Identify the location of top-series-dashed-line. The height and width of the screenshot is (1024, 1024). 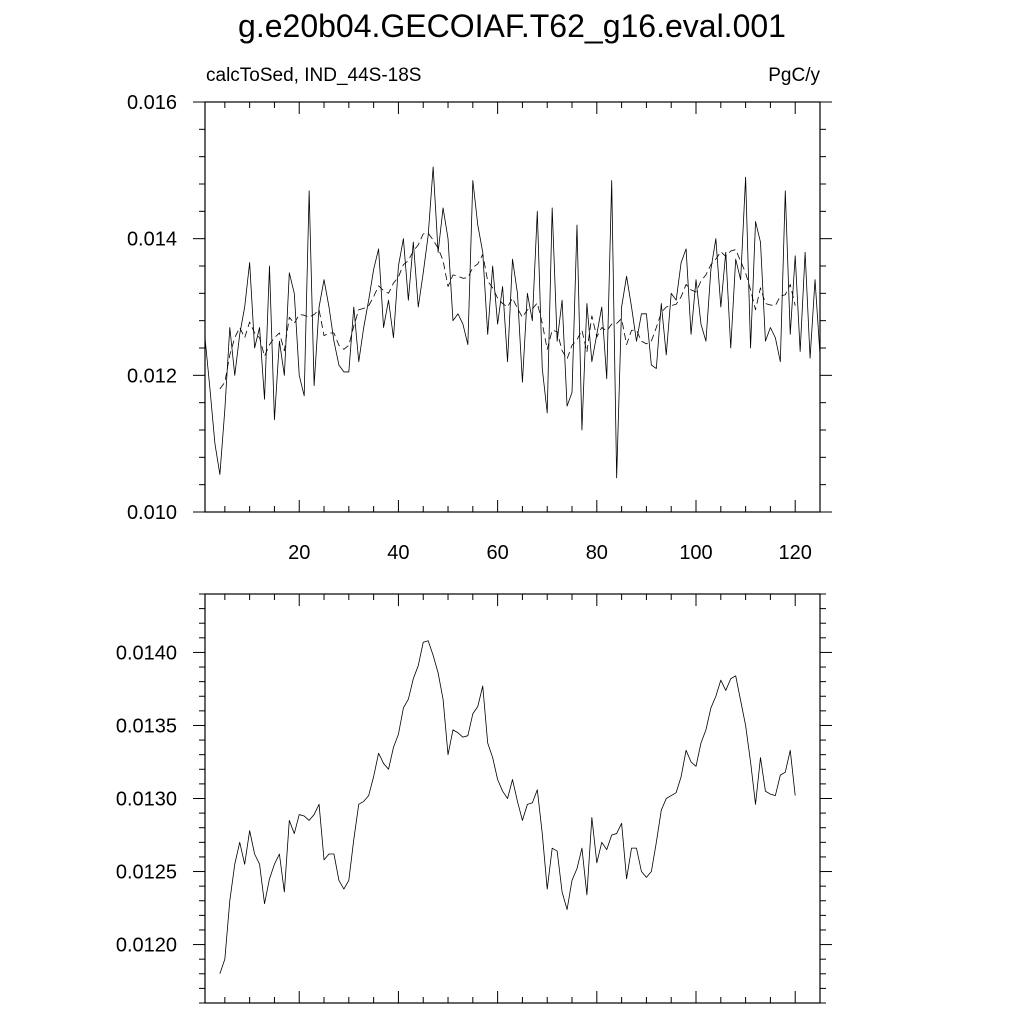
(507, 311).